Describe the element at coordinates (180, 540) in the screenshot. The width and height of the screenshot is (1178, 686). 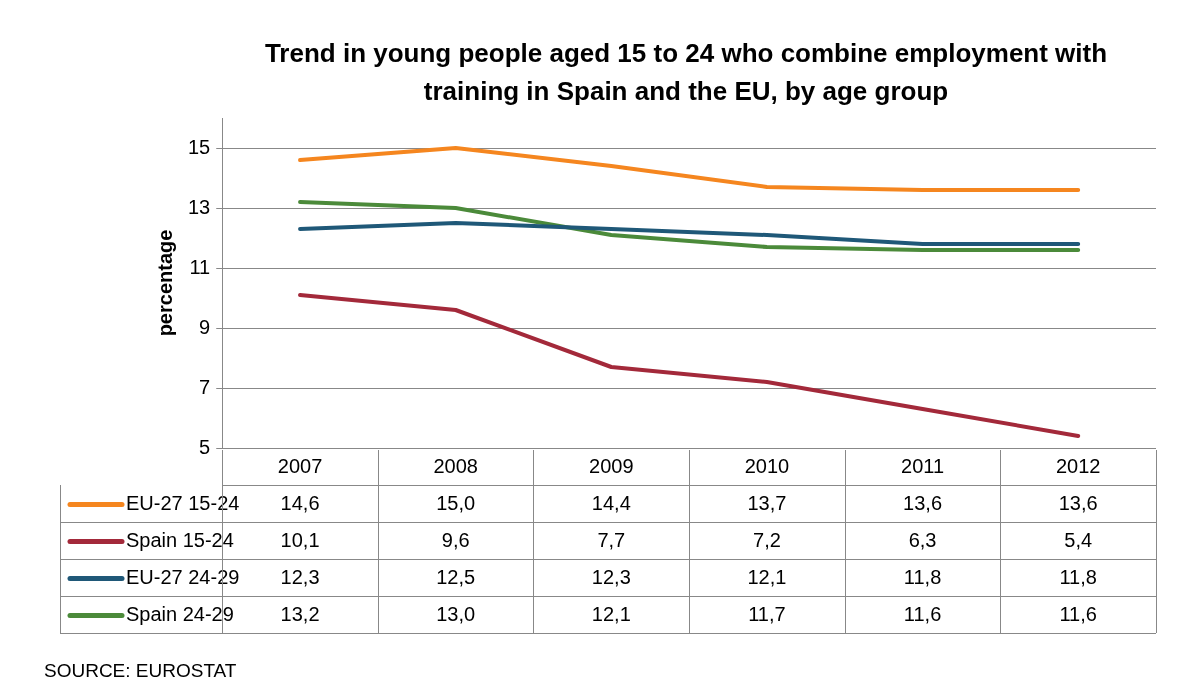
I see `legend-label: Spain 15-24` at that location.